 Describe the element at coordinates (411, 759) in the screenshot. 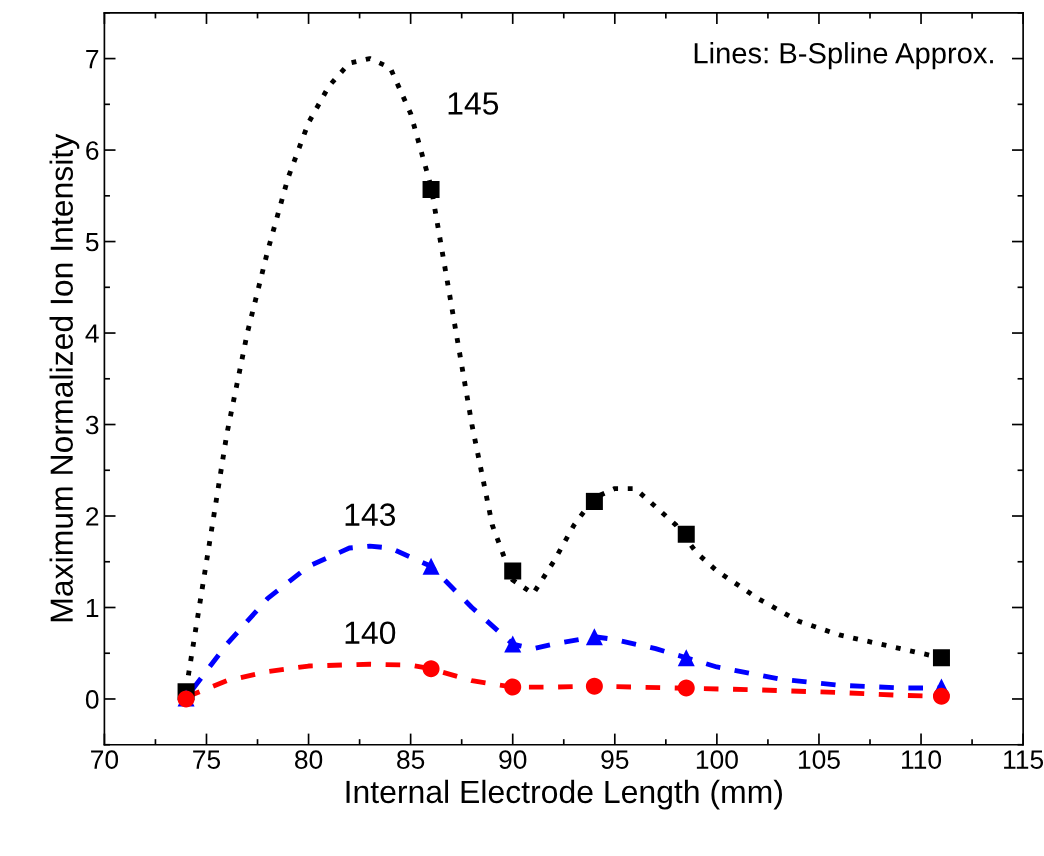

I see `x-tick-label: 85` at that location.